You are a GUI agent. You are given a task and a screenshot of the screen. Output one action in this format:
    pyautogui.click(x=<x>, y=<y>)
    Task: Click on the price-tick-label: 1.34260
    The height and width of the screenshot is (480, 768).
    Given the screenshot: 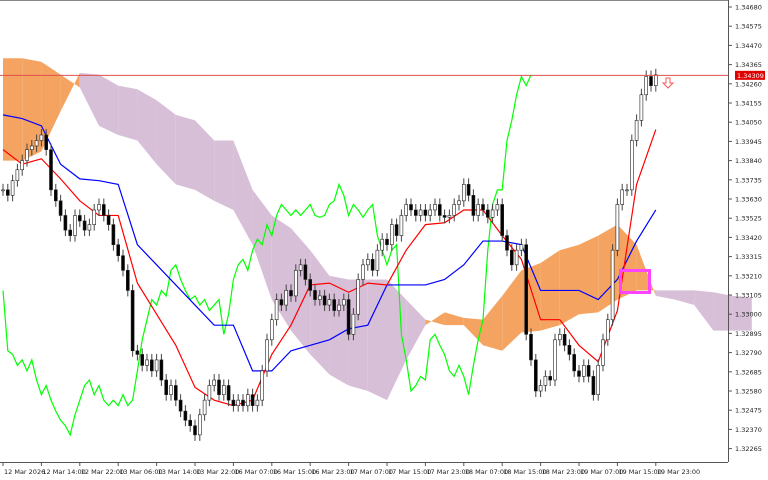 What is the action you would take?
    pyautogui.click(x=748, y=84)
    